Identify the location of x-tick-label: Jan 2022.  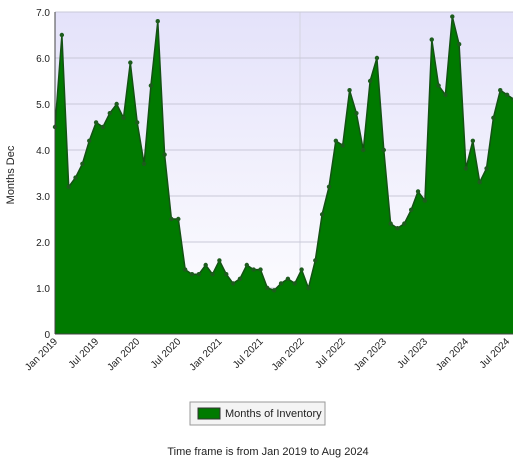
(288, 354).